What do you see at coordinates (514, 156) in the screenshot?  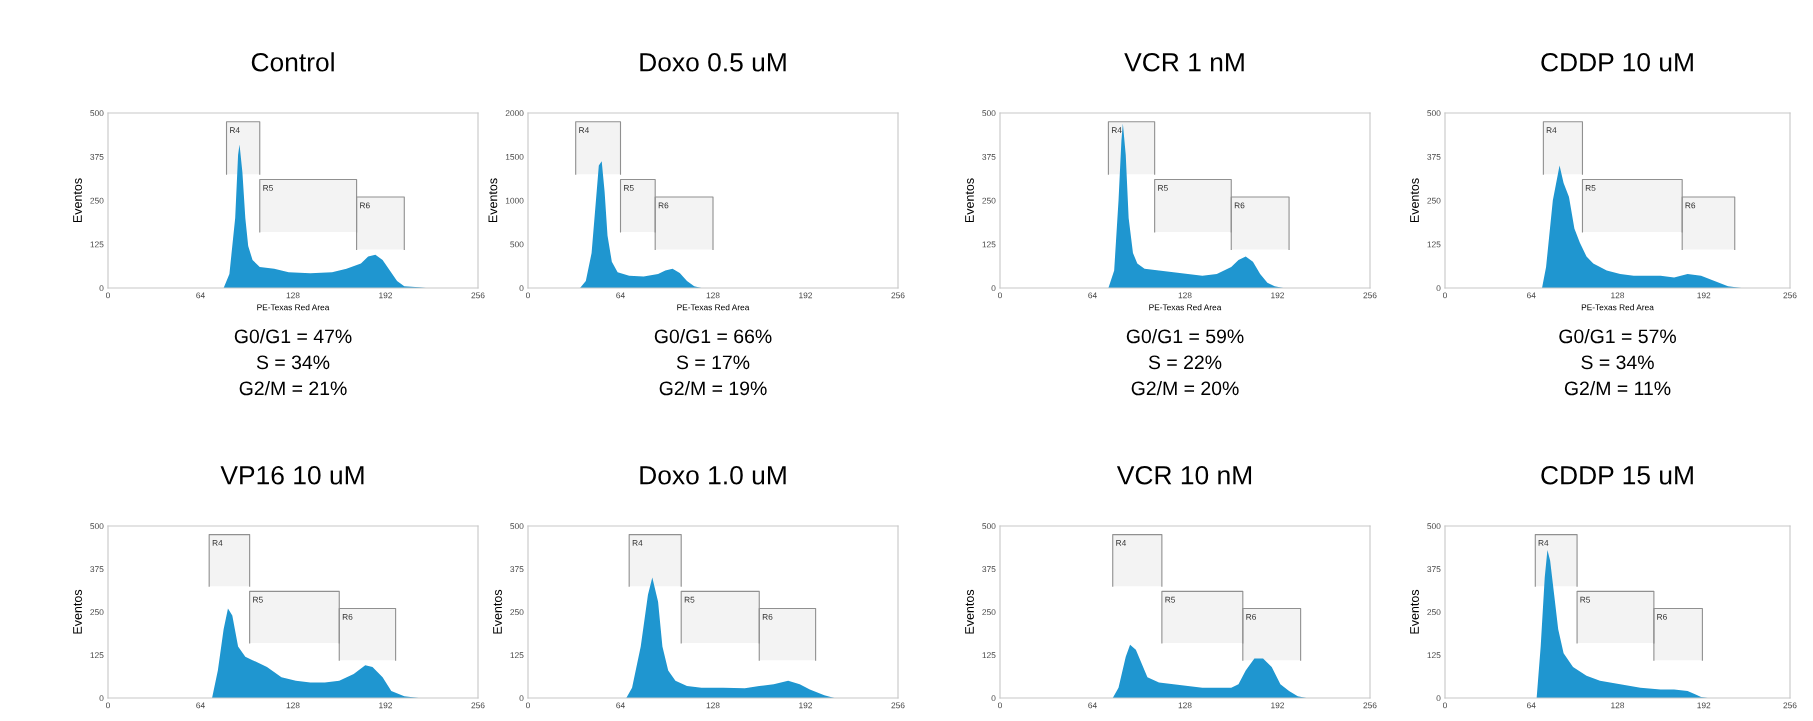 I see `y-tick-label: 1500` at bounding box center [514, 156].